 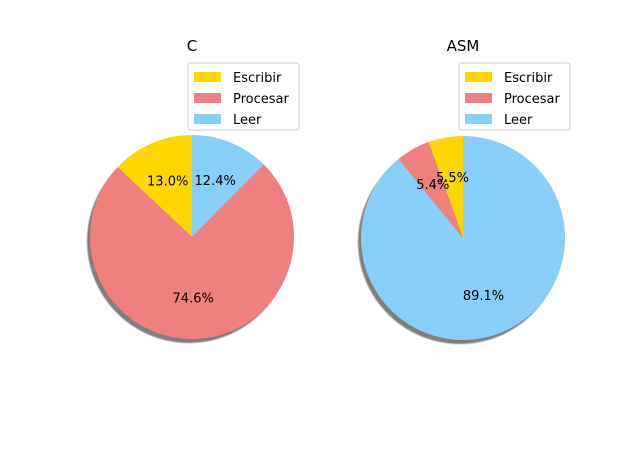 I want to click on pie-value-label: 89.1%, so click(x=483, y=296).